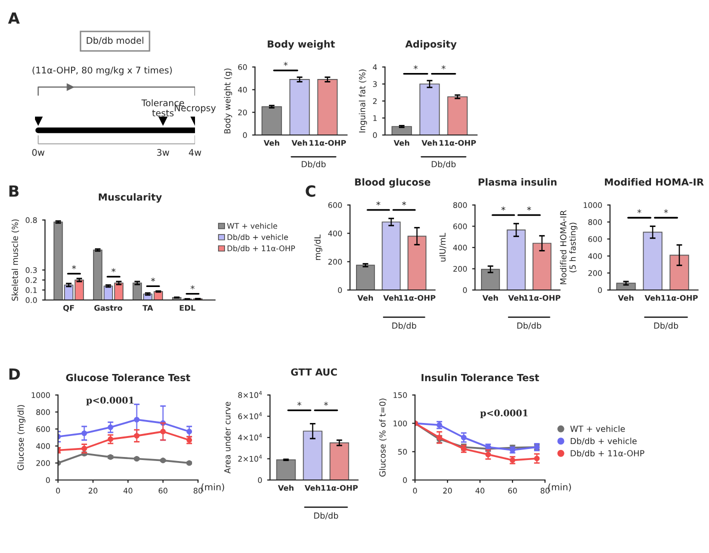 This screenshot has height=553, width=709. I want to click on text: C, so click(311, 191).